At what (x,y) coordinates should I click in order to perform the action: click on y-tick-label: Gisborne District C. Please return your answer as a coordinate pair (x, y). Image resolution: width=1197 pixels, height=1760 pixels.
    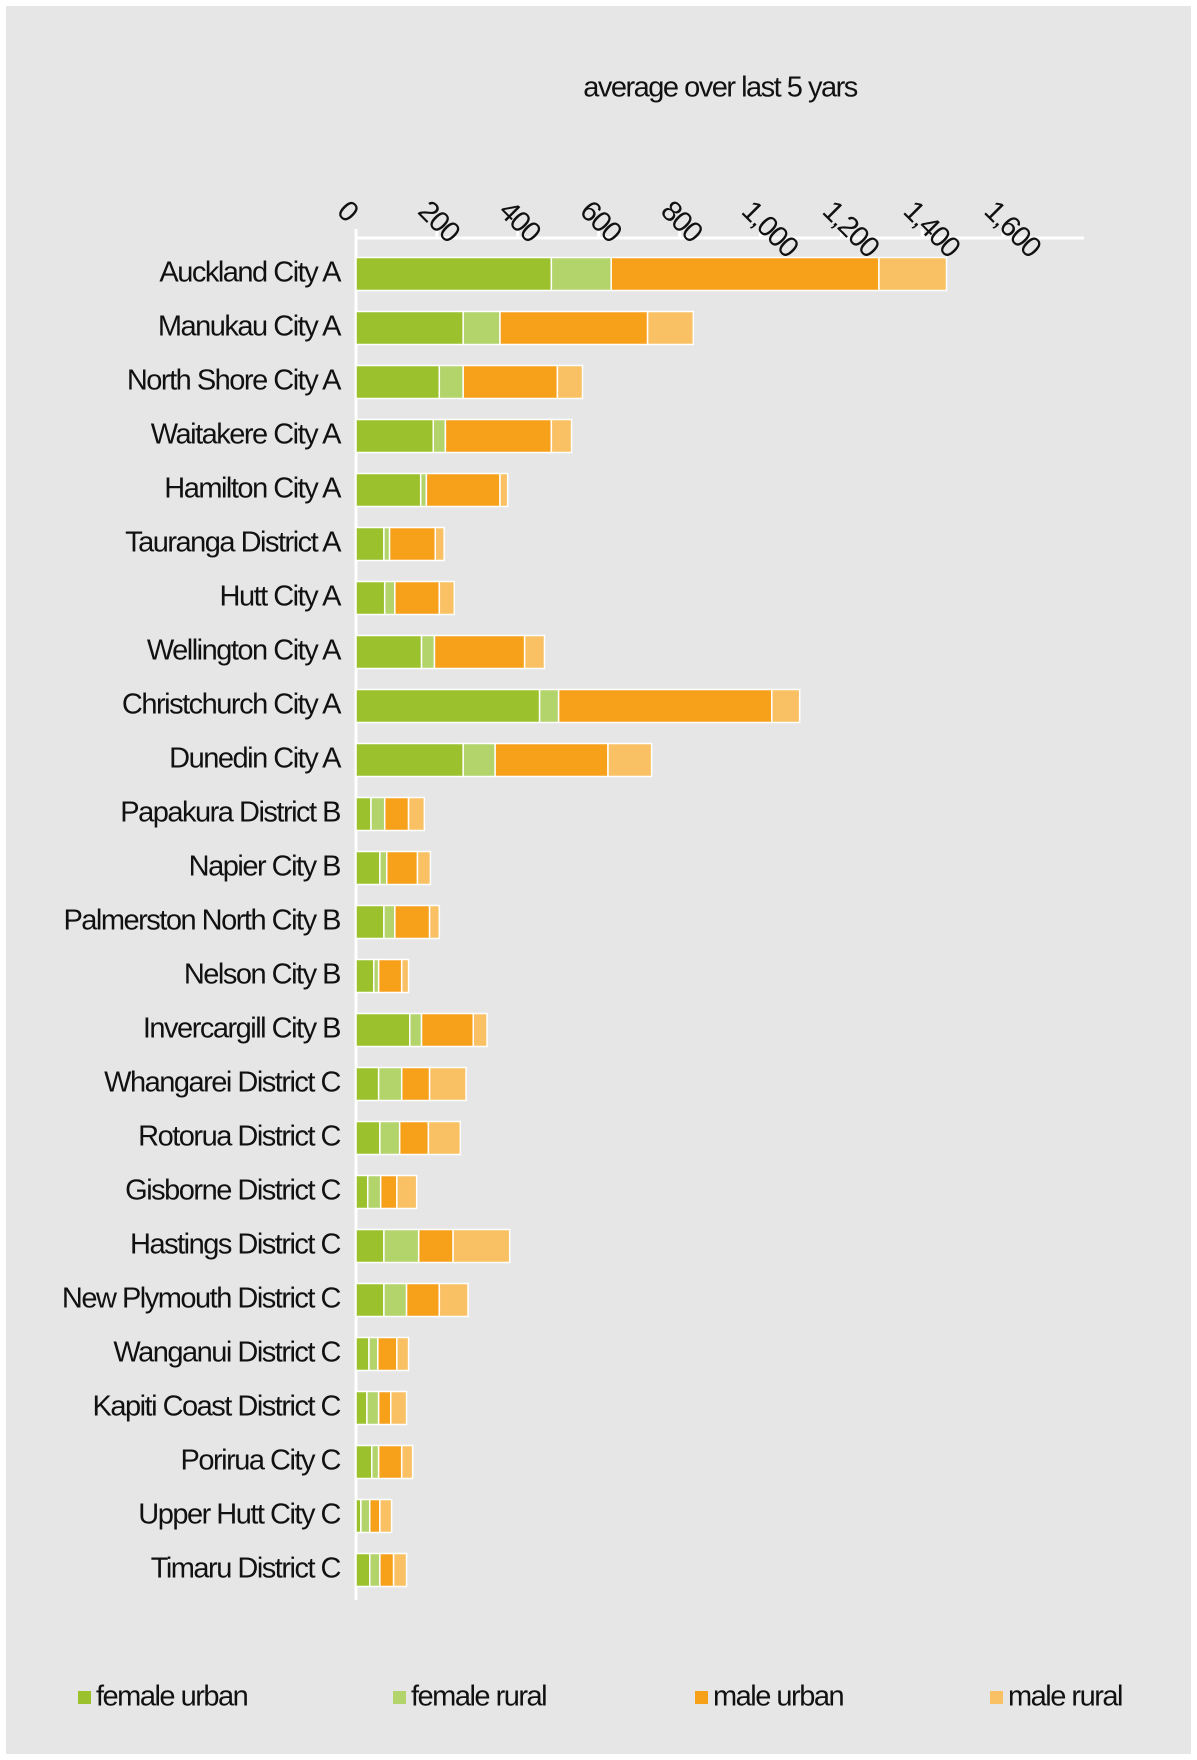
    Looking at the image, I should click on (232, 1191).